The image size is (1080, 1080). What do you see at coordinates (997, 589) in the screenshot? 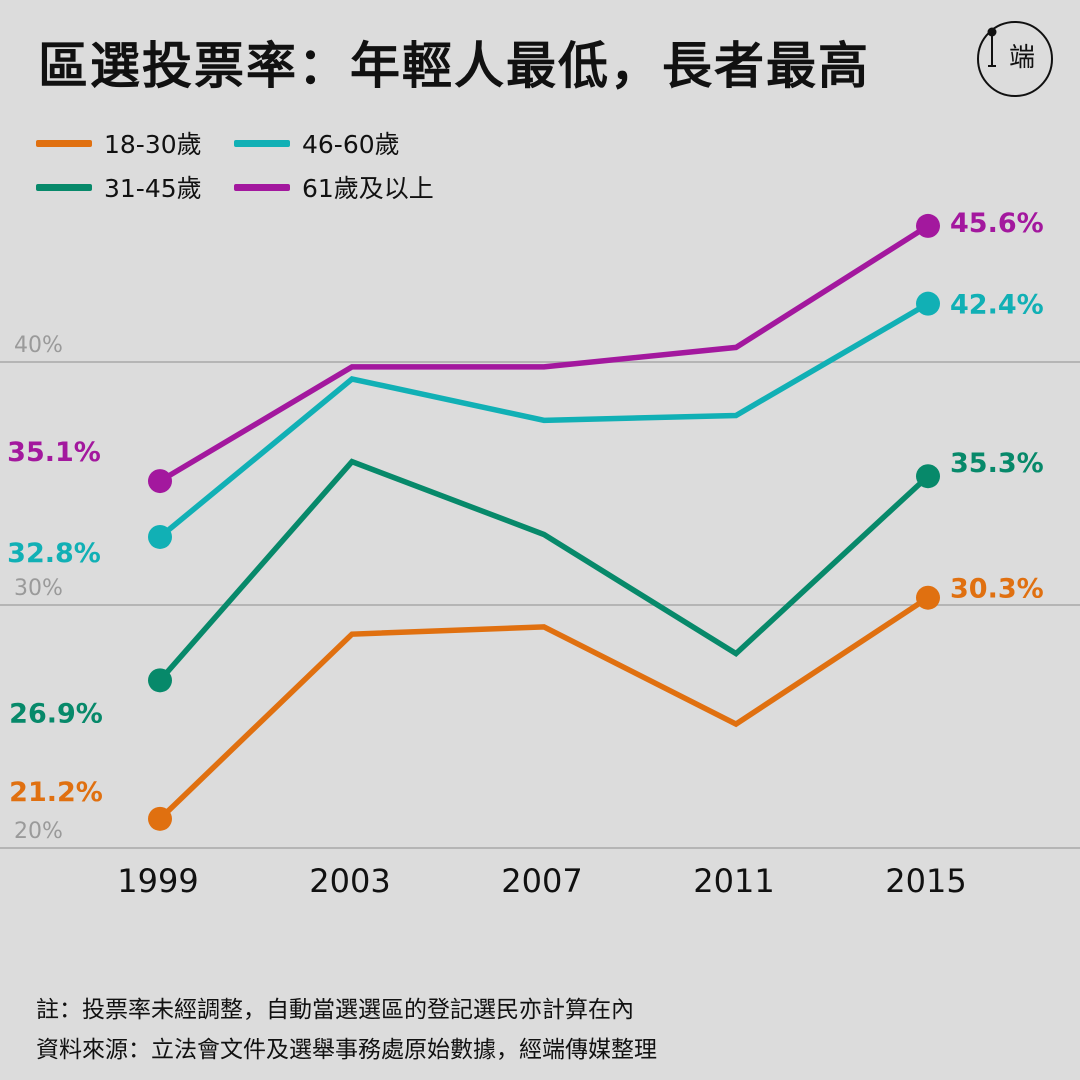
I see `data-label-end: 30.3%` at bounding box center [997, 589].